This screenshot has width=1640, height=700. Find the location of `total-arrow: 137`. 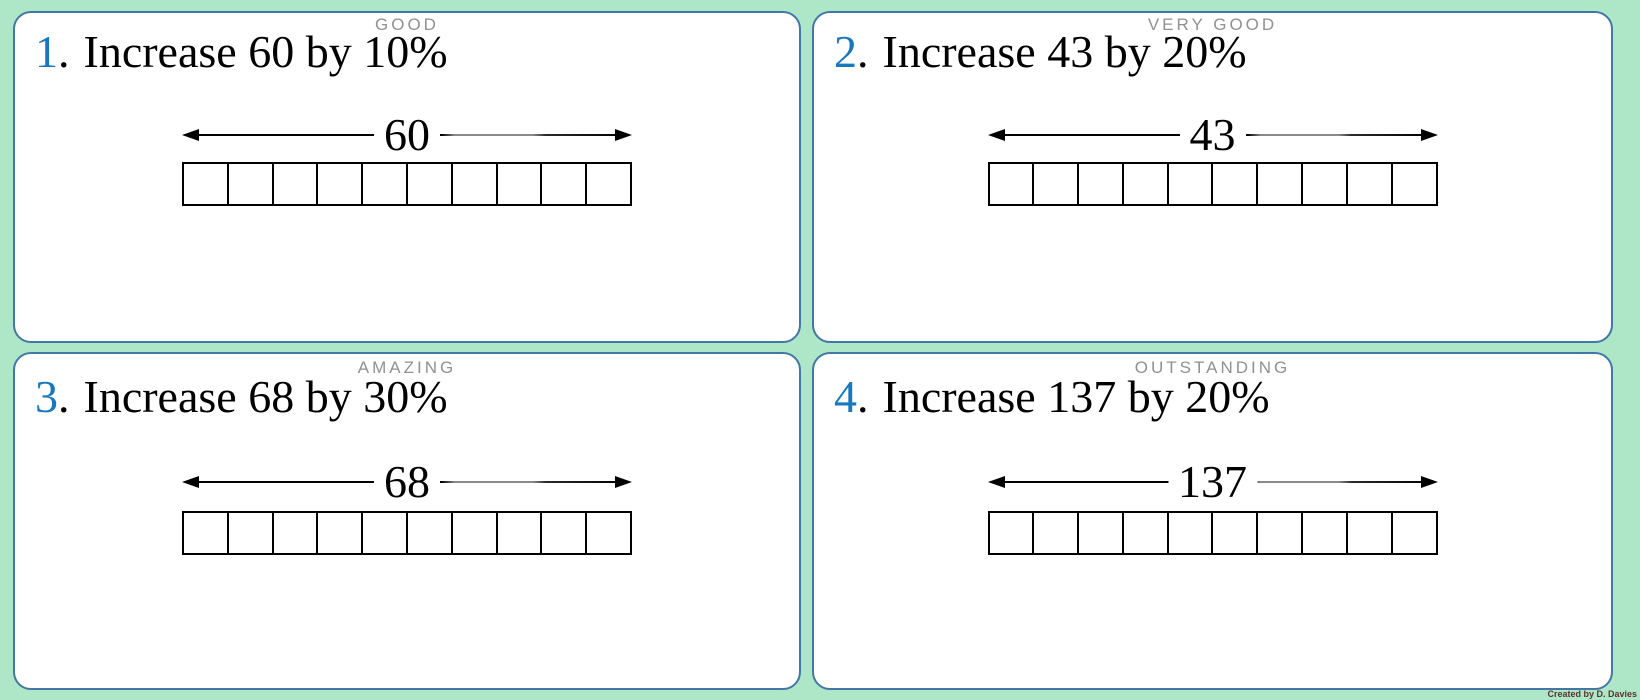

total-arrow: 137 is located at coordinates (1212, 482).